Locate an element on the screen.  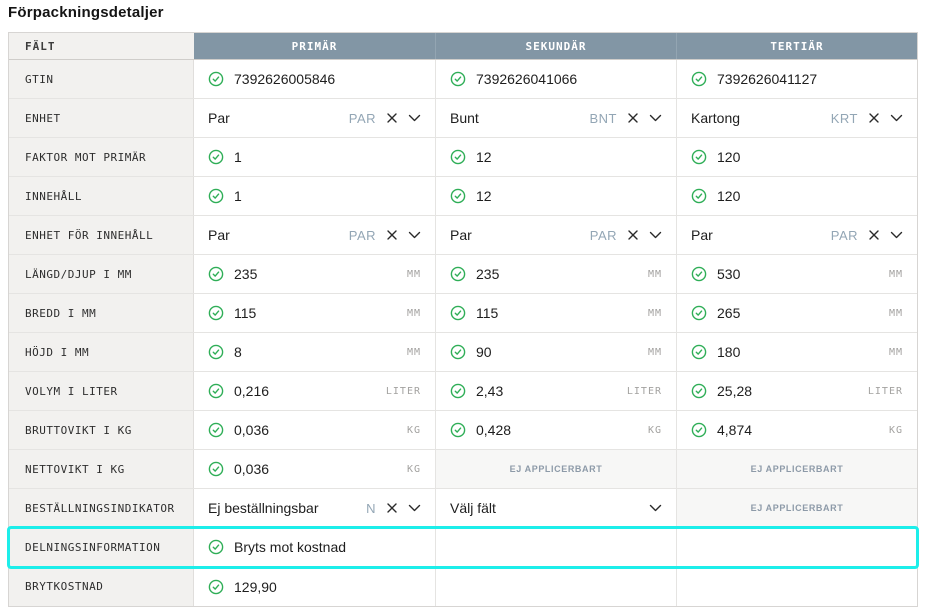
value-field: 25,28 LITER is located at coordinates (797, 391).